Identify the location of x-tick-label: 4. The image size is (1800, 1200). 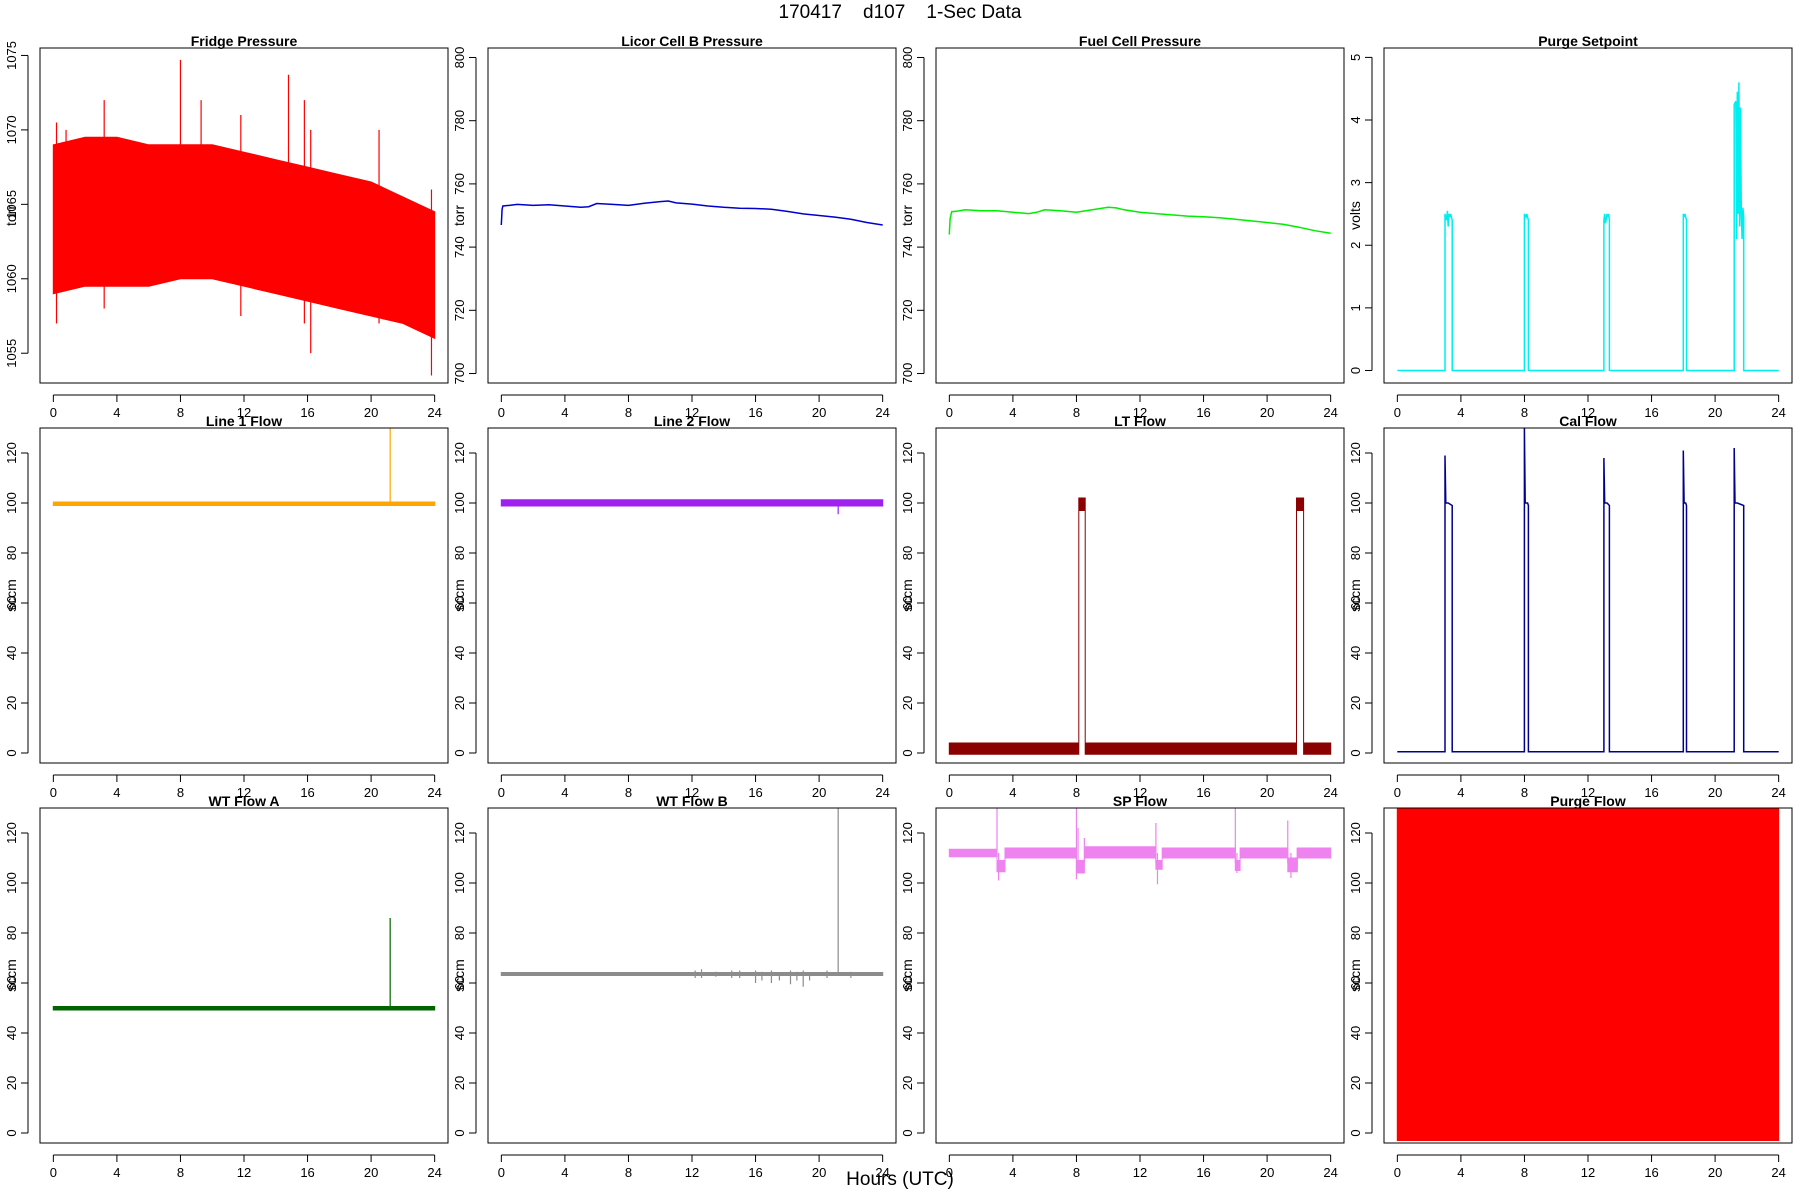
(1012, 412).